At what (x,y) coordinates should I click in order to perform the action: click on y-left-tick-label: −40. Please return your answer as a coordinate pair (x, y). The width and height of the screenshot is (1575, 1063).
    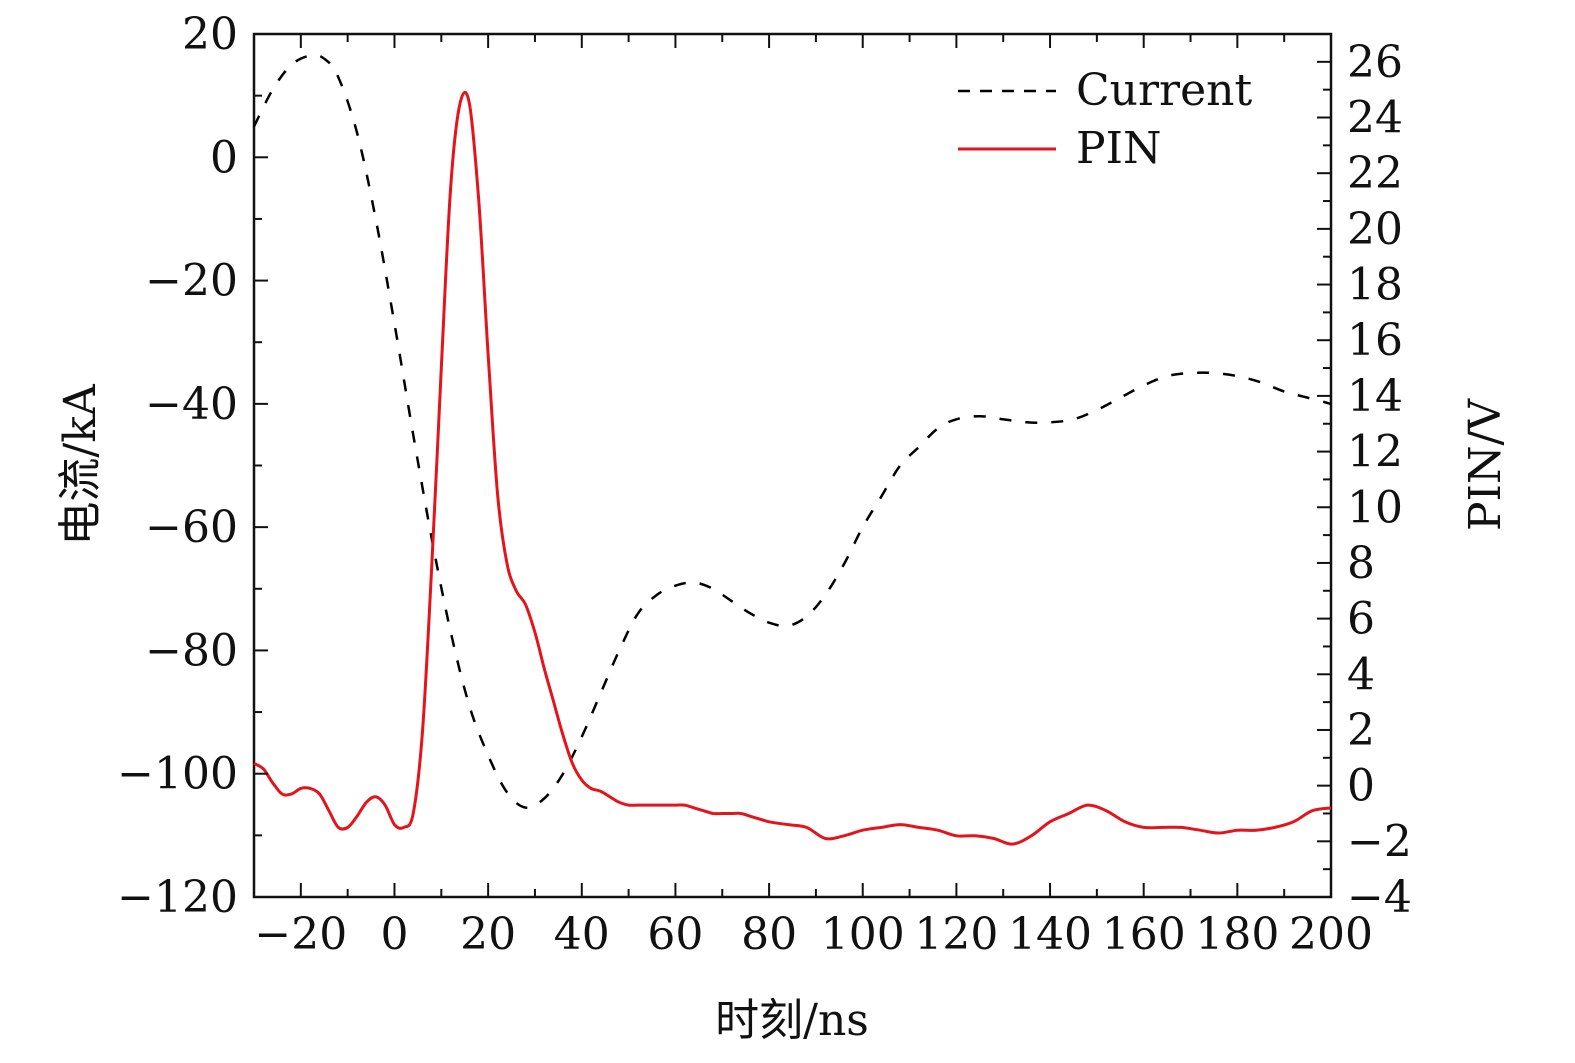
    Looking at the image, I should click on (191, 404).